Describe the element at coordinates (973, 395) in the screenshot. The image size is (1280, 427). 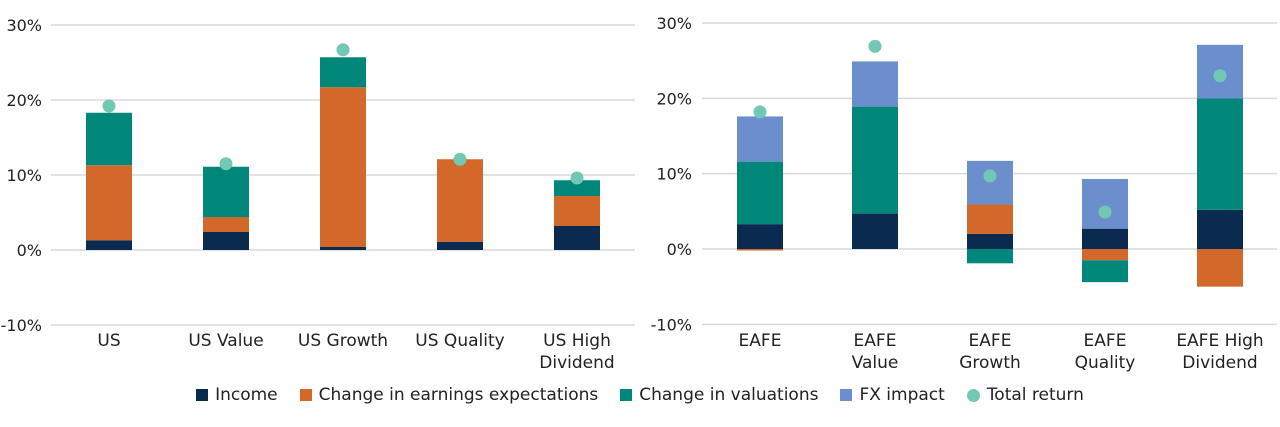
I see `total-swatch` at that location.